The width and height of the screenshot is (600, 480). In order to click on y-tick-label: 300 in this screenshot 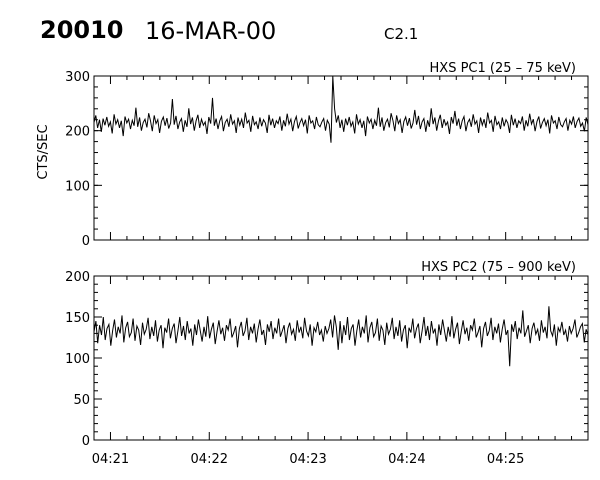, I will do `click(77, 77)`.